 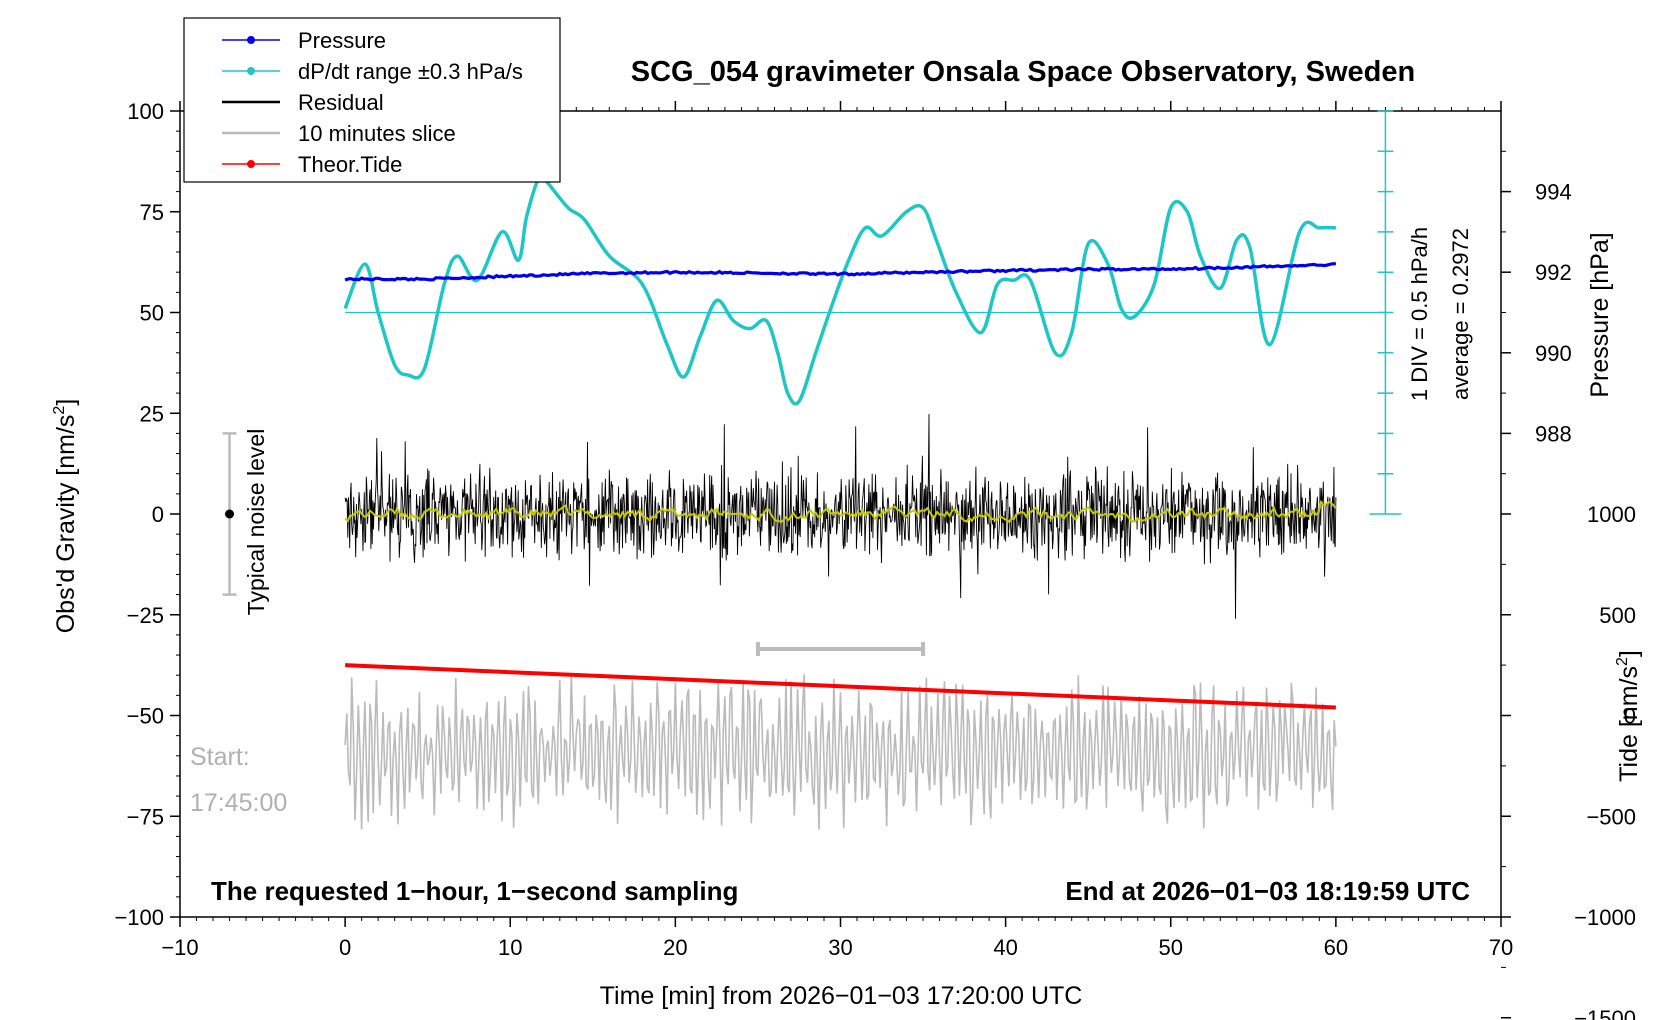 I want to click on residual-line, so click(x=840, y=516).